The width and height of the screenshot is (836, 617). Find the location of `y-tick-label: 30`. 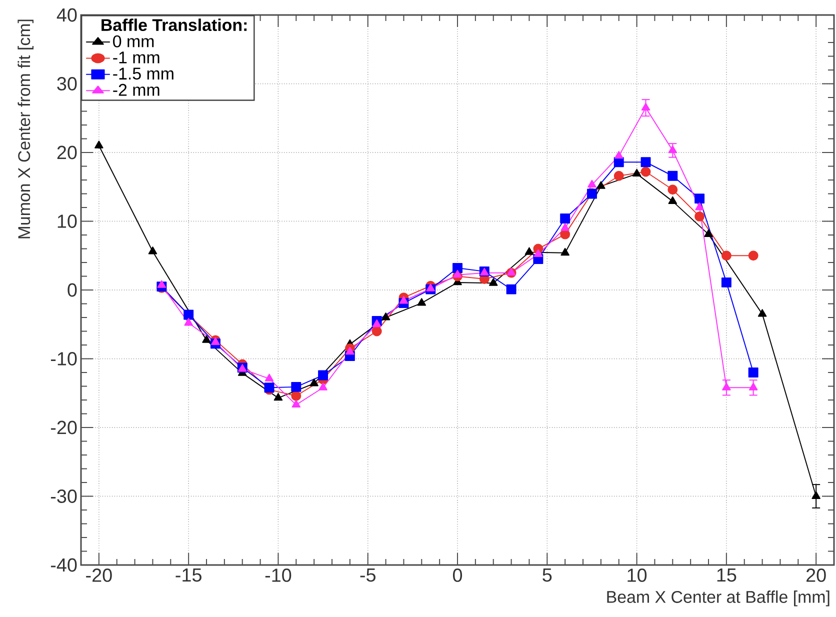

y-tick-label: 30 is located at coordinates (67, 83).